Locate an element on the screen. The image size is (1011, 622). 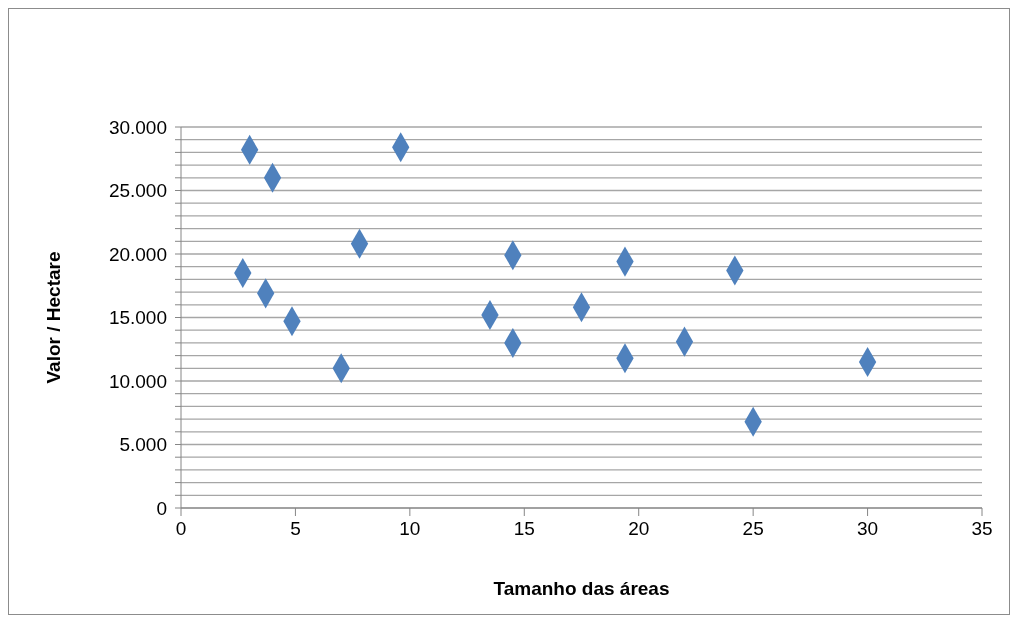
y-tick-label: 10.000 is located at coordinates (137, 381).